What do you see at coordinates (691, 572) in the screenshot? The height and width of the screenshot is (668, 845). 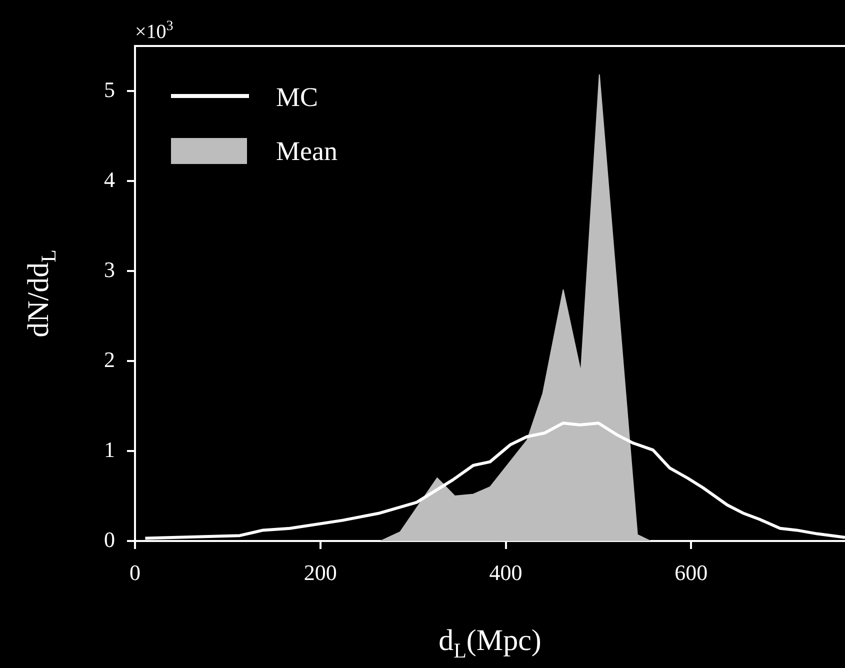 I see `x-tick-label: 600` at bounding box center [691, 572].